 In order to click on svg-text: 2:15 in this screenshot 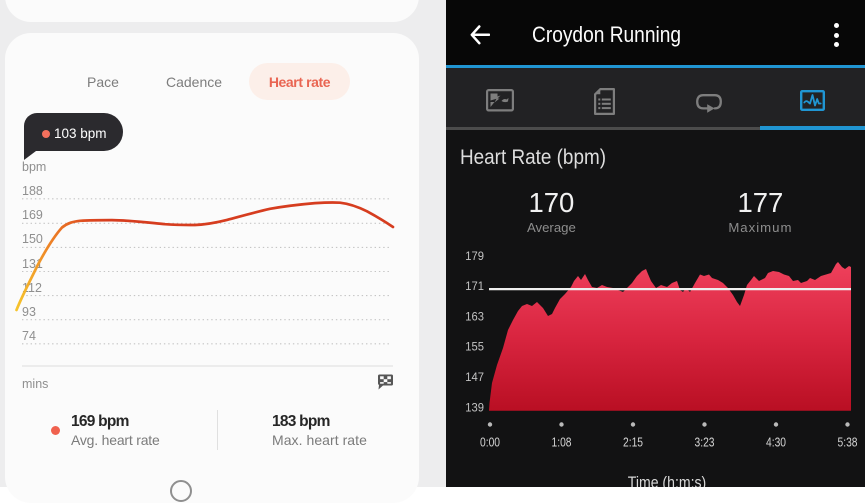, I will do `click(633, 441)`.